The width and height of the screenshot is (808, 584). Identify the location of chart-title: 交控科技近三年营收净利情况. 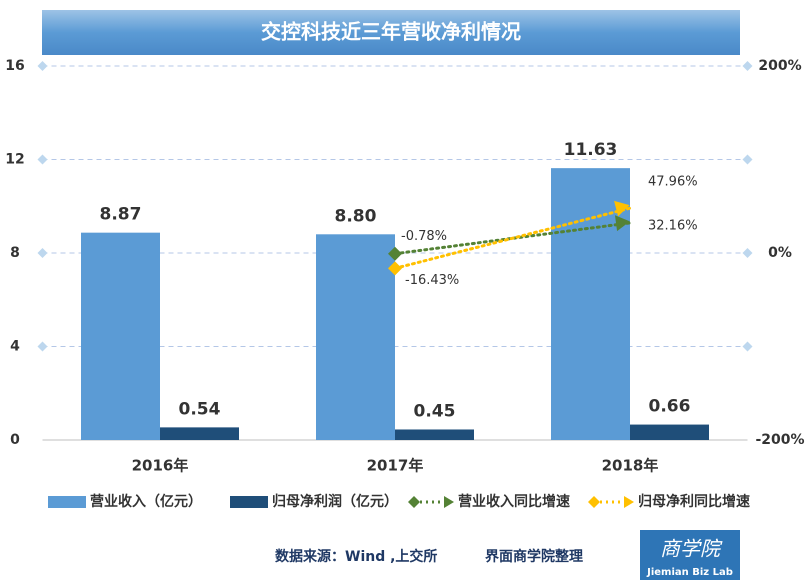
(391, 32).